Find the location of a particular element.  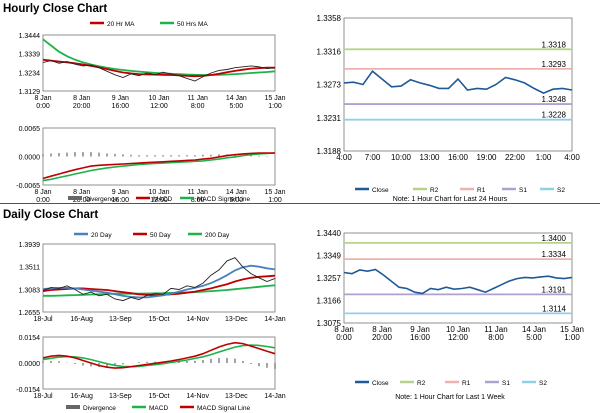

y-tick-label: 0.0154 is located at coordinates (30, 338).